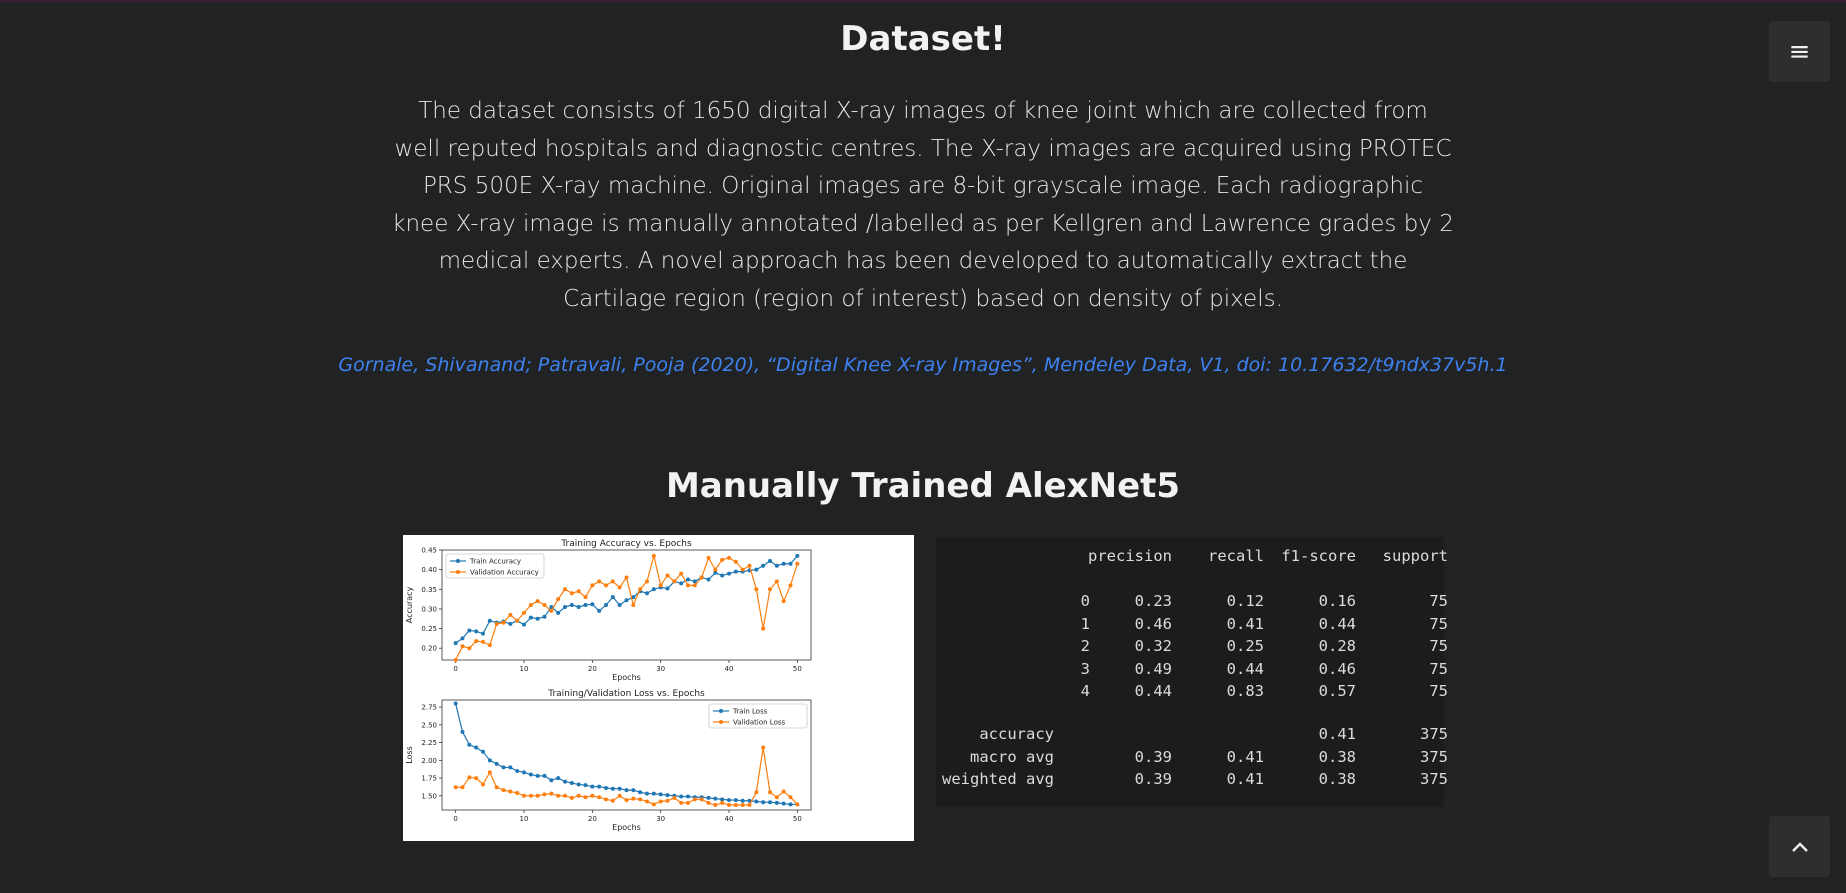  Describe the element at coordinates (1085, 646) in the screenshot. I see `report-cell: 2` at that location.